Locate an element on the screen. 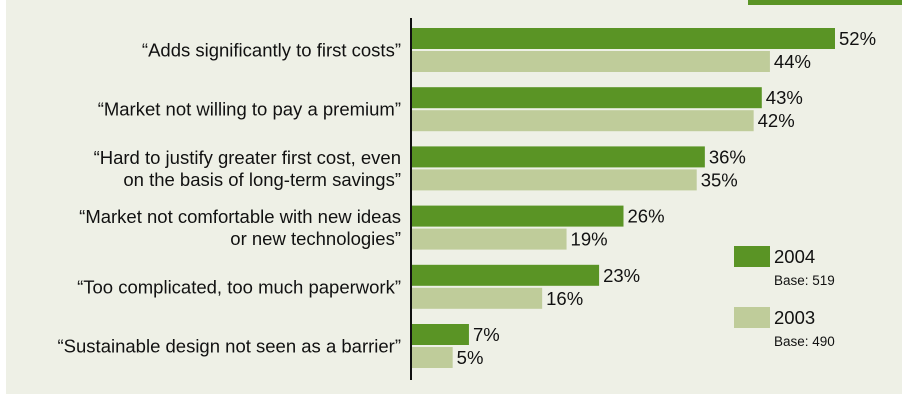 Image resolution: width=902 pixels, height=394 pixels. value-label-2003-3: 35% is located at coordinates (719, 179).